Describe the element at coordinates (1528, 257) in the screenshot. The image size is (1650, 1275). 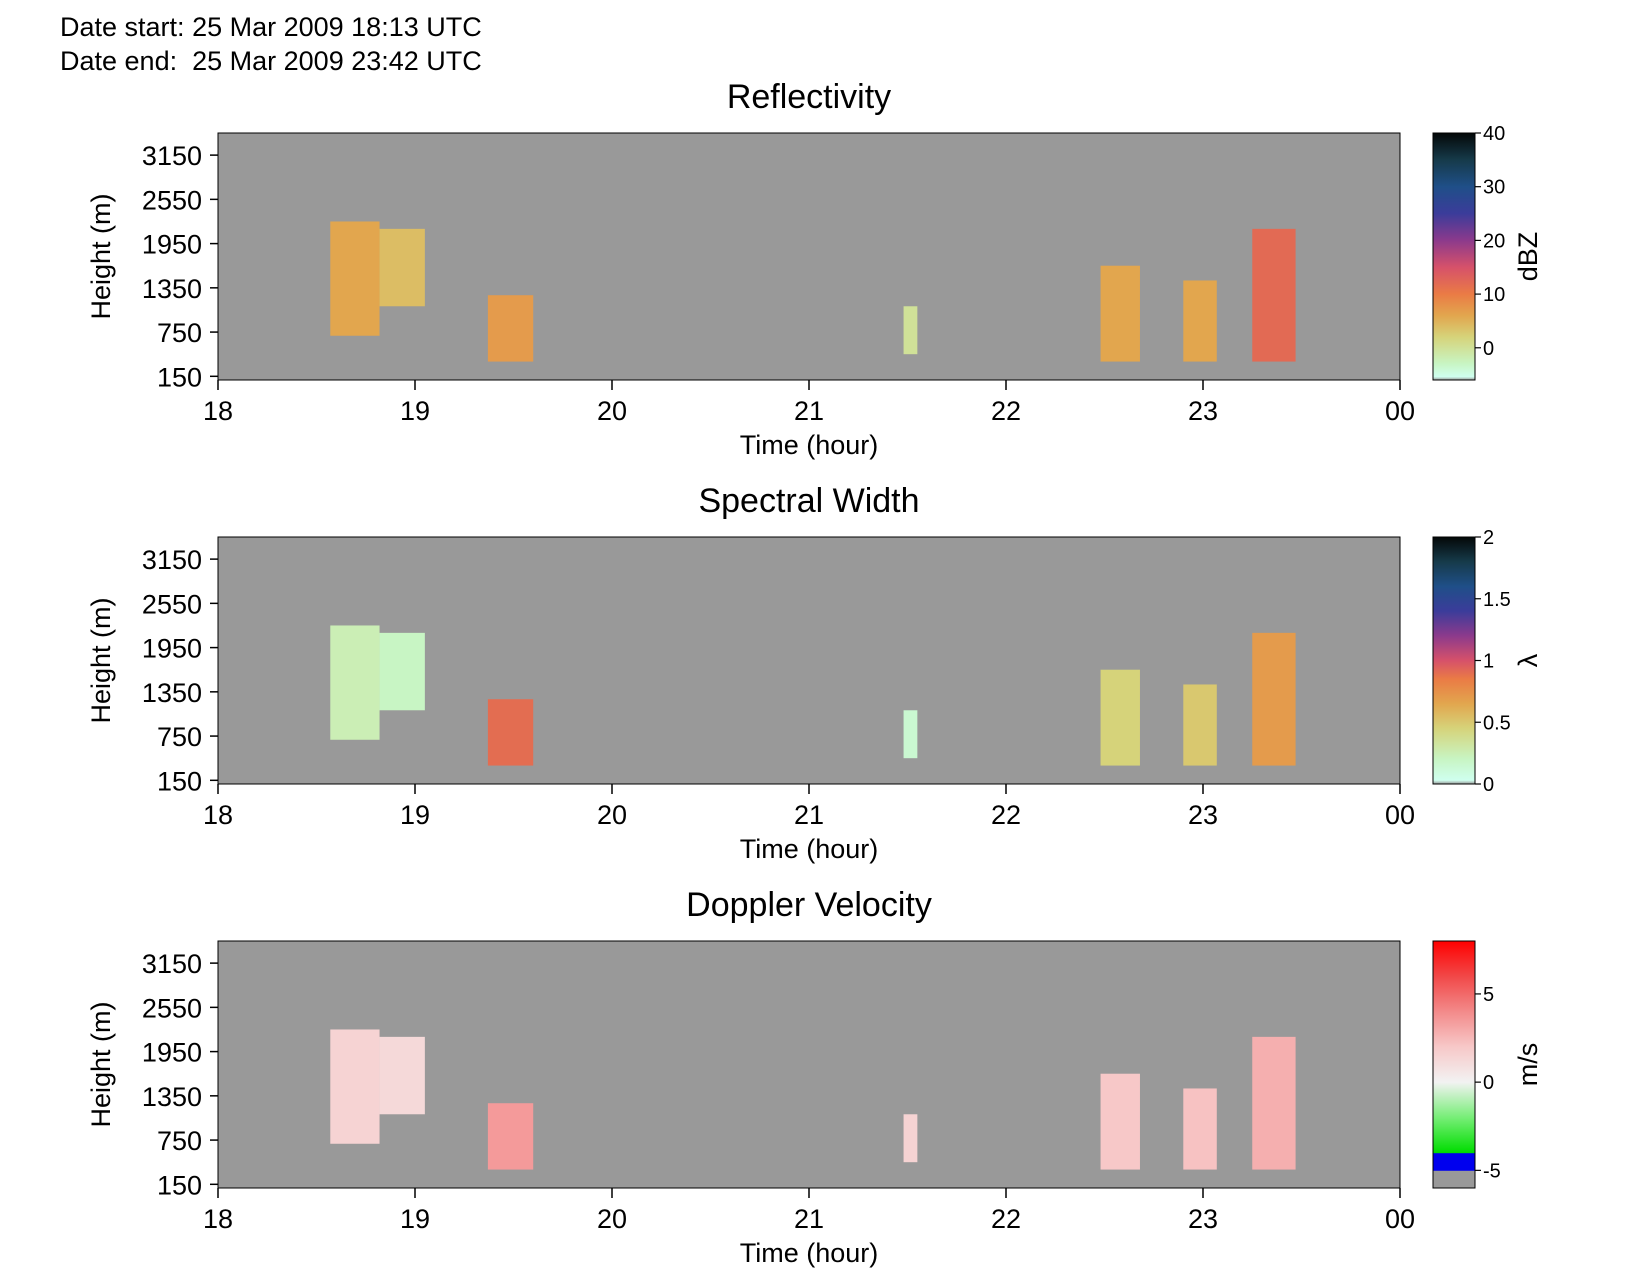
I see `colorbar-label: dBZ` at that location.